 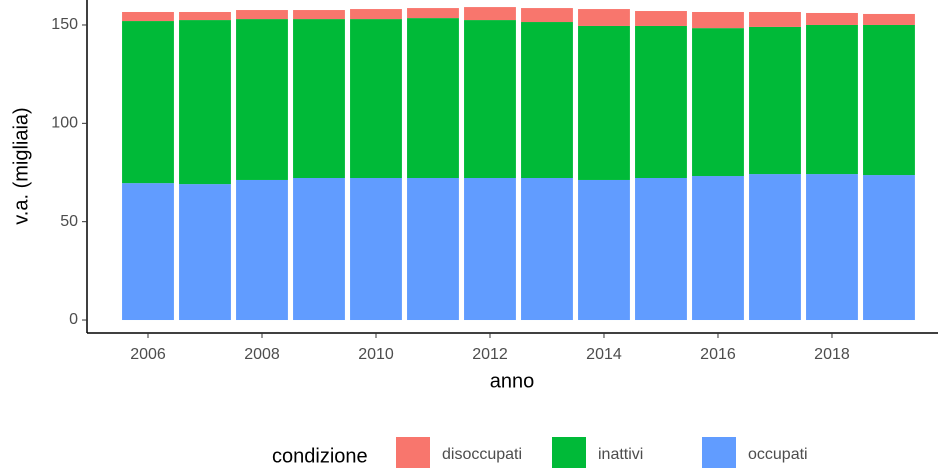 What do you see at coordinates (376, 354) in the screenshot?
I see `x-tick-label: 2010` at bounding box center [376, 354].